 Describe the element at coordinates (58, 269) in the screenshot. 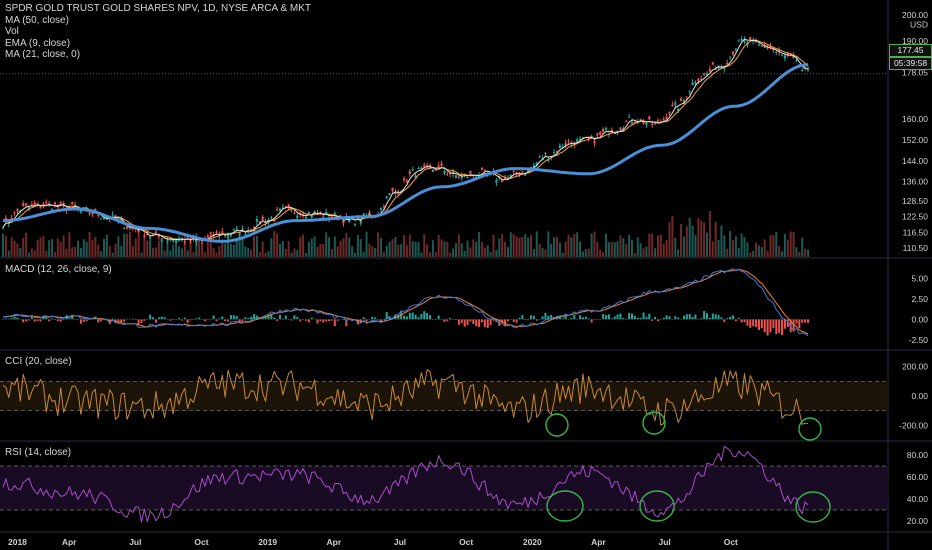

I see `macd-label: MACD (12, 26, close, 9)` at that location.